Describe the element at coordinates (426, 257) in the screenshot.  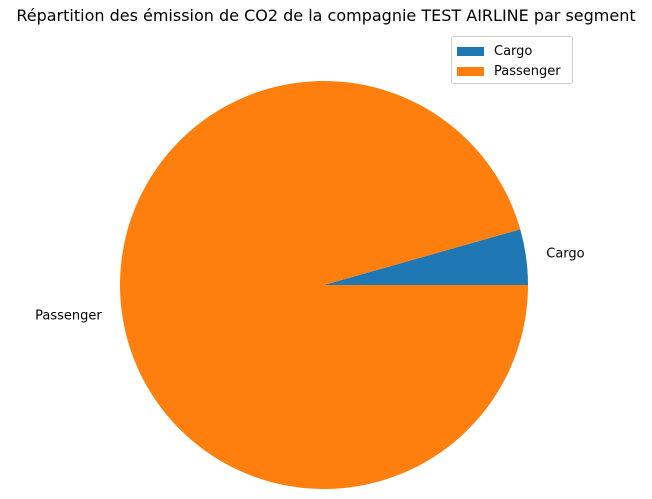
I see `pie-slice-cargo` at that location.